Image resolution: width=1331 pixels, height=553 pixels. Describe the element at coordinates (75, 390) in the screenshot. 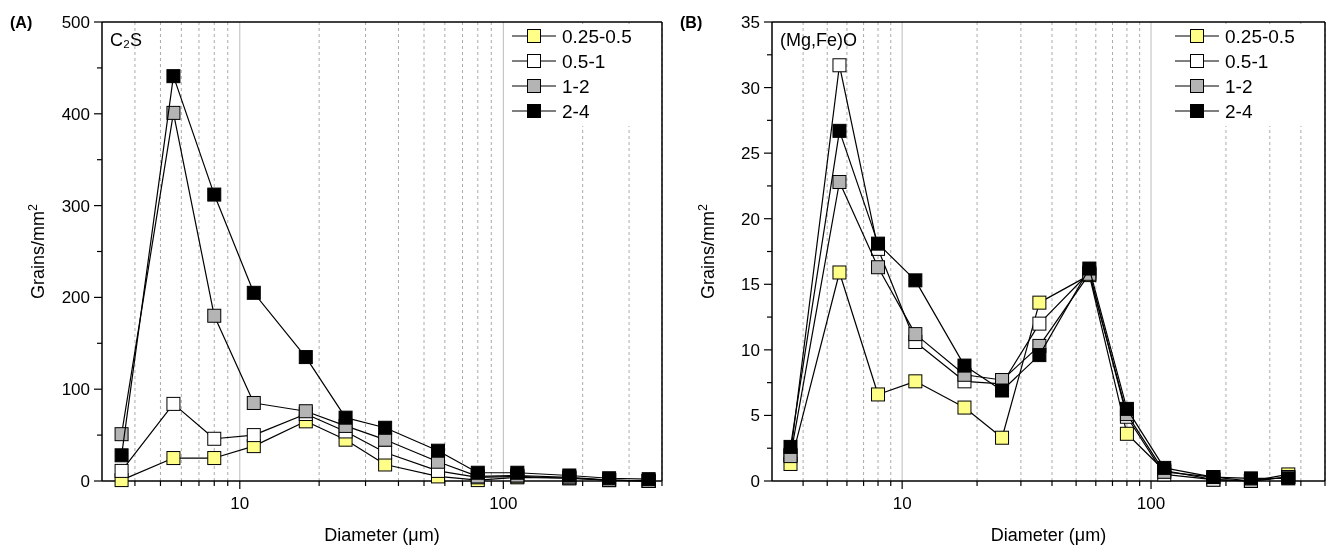

I see `y-tick-label: 100` at that location.